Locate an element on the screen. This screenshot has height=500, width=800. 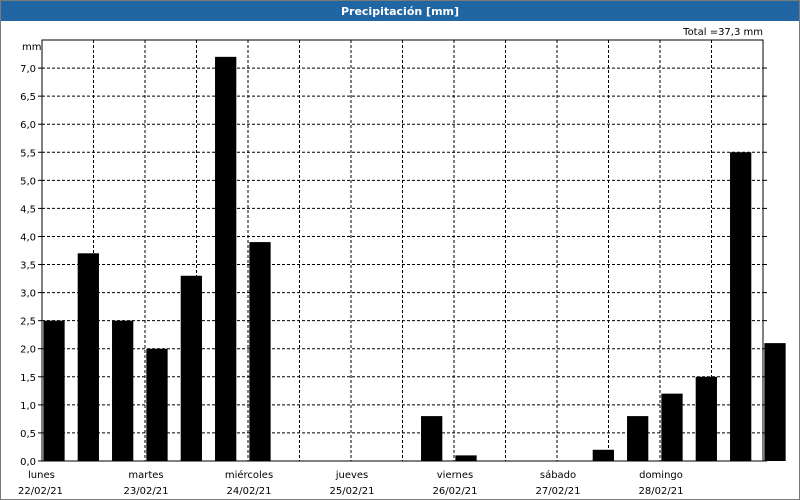
x-tick-date-label: 24/02/21 is located at coordinates (249, 491).